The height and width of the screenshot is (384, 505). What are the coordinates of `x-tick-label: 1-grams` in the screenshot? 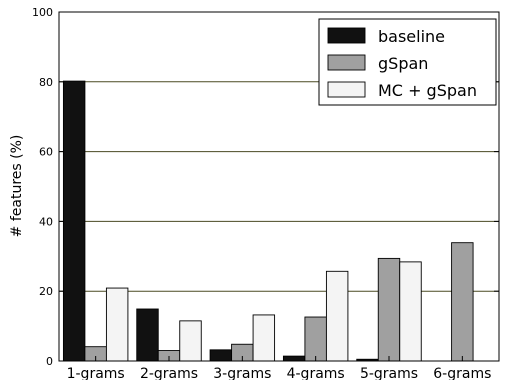 It's located at (96, 373).